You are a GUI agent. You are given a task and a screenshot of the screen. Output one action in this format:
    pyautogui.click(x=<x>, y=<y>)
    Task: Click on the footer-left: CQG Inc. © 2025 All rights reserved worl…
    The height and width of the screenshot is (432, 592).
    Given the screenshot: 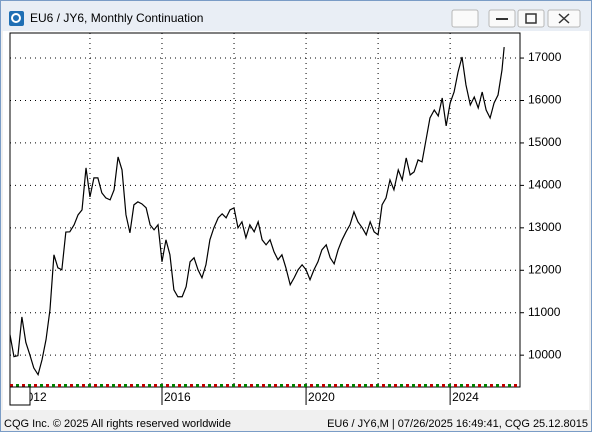 What is the action you would take?
    pyautogui.click(x=117, y=424)
    